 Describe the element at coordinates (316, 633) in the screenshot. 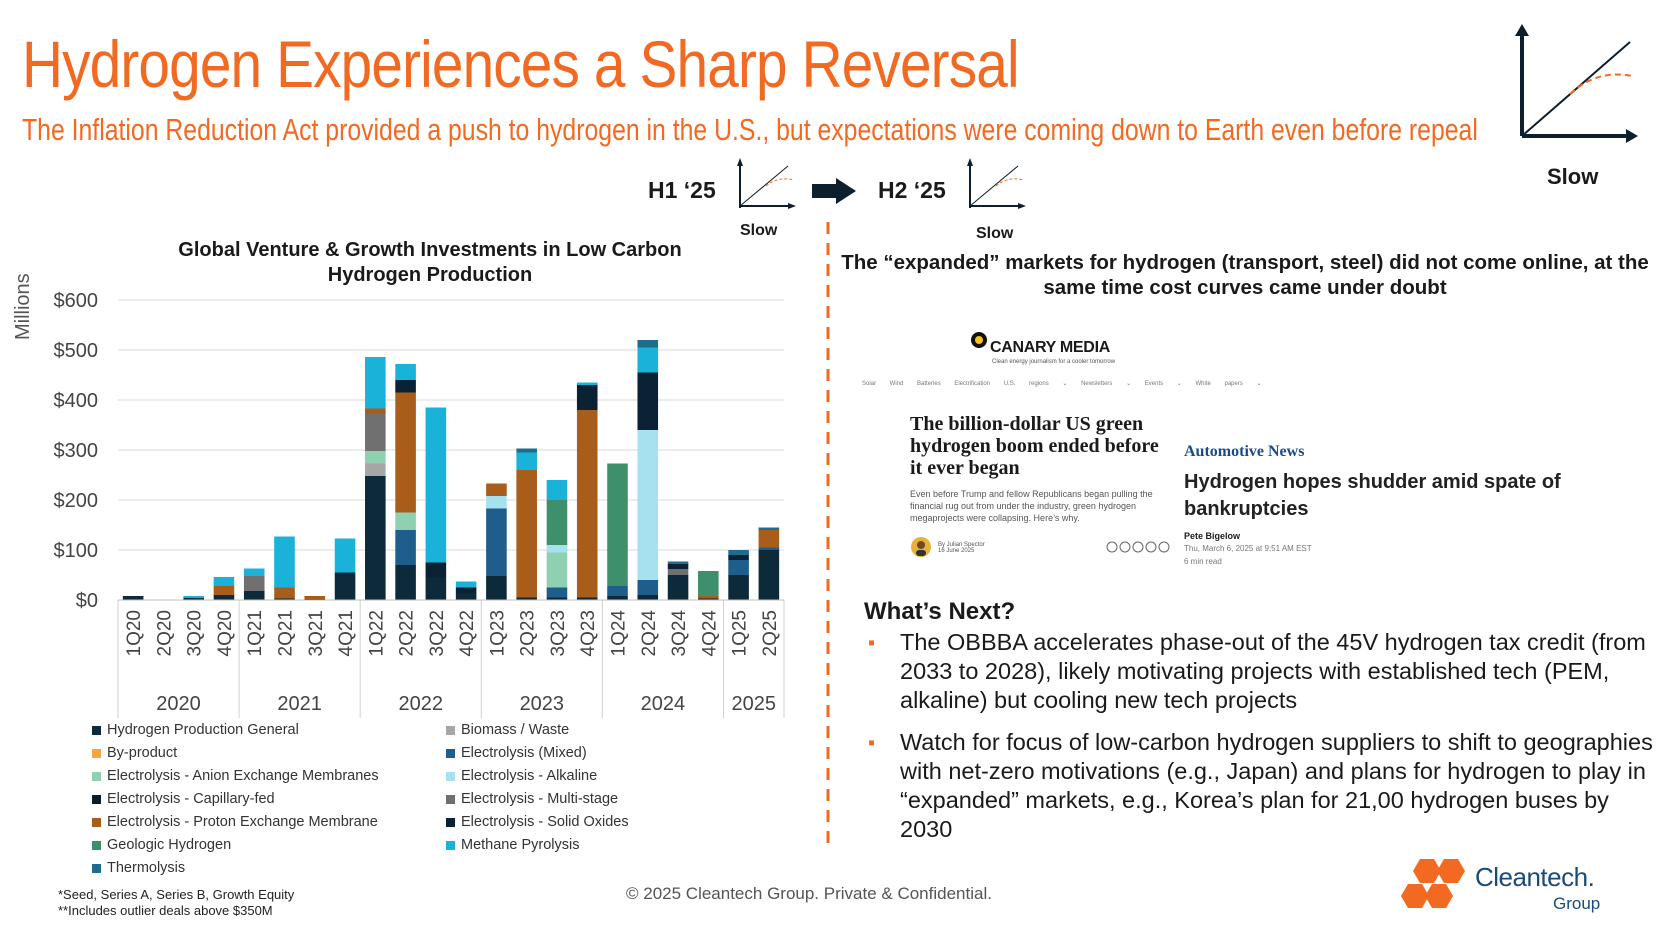

I see `x-tick-label: 3Q21` at that location.